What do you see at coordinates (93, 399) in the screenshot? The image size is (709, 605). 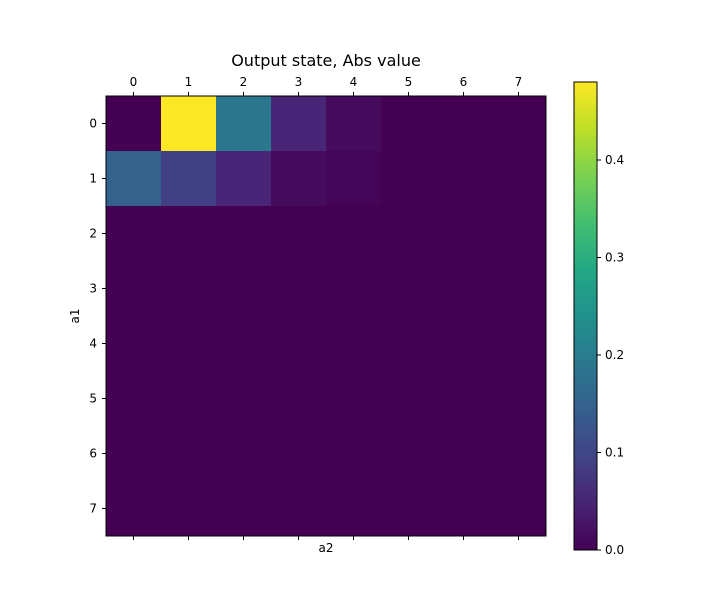 I see `y-tick-label: 5` at bounding box center [93, 399].